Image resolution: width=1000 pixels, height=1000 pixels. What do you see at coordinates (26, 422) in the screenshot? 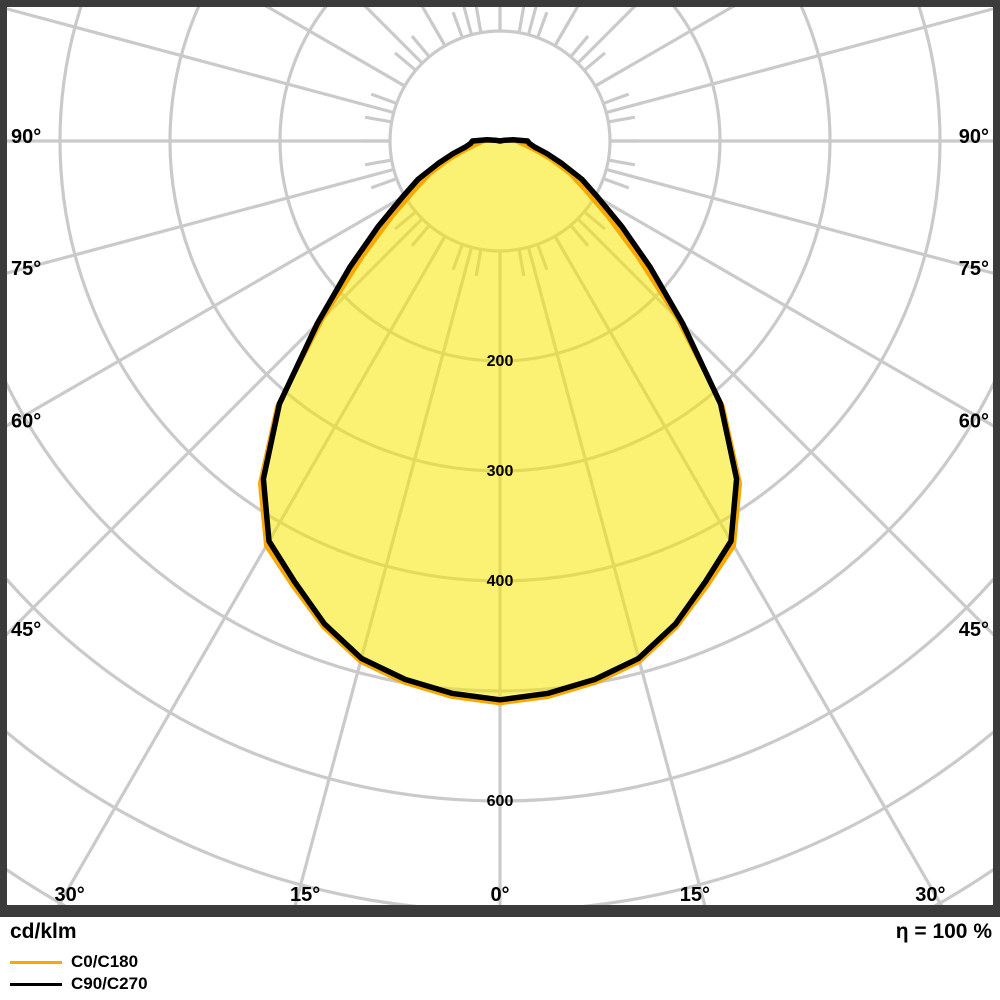
I see `angle-label-left: 60°` at bounding box center [26, 422].